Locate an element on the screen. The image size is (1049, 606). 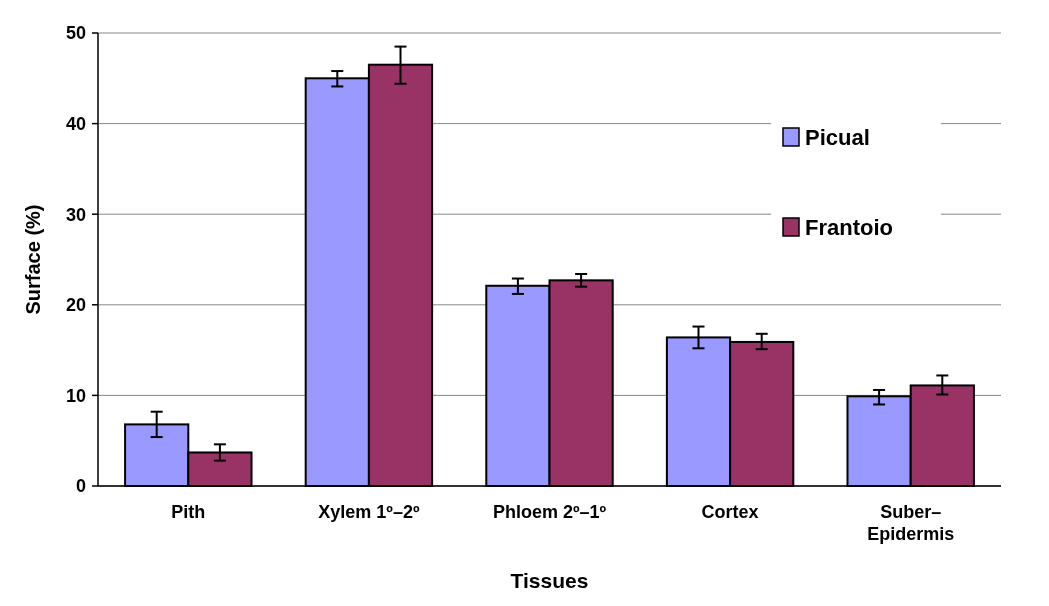
x-tick-label: Pith is located at coordinates (188, 512).